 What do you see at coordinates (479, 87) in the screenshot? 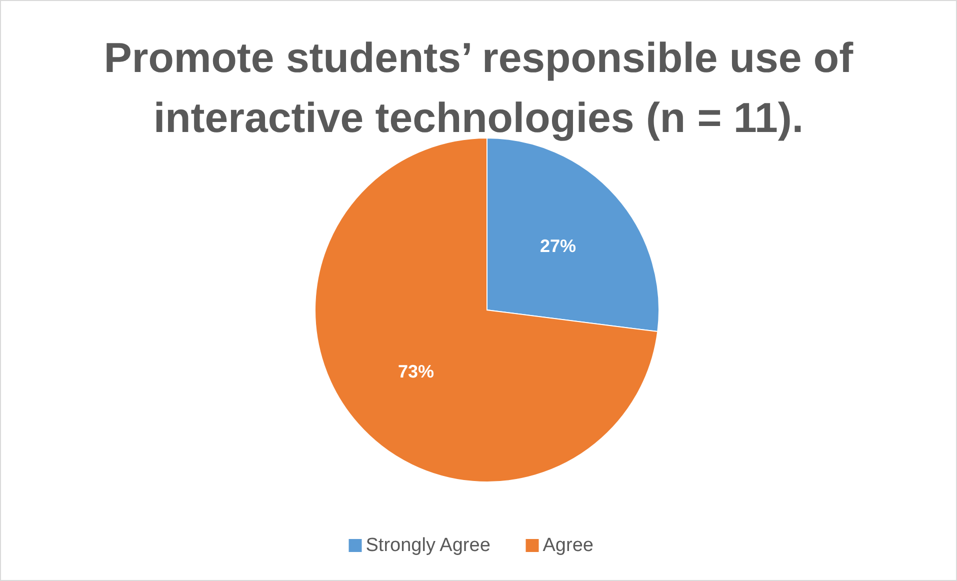
I see `chart-title: Promote students’ responsible use of interactive technologies (n = 11).` at bounding box center [479, 87].